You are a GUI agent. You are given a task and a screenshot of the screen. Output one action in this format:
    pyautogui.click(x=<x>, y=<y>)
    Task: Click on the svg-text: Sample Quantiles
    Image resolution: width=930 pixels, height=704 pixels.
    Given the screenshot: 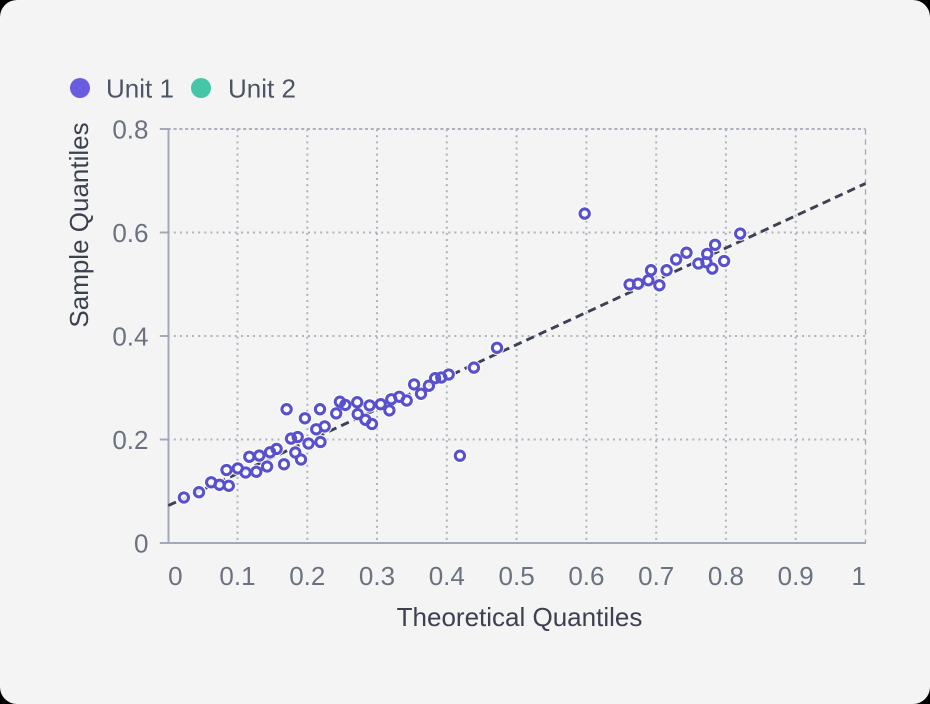 What is the action you would take?
    pyautogui.click(x=79, y=224)
    